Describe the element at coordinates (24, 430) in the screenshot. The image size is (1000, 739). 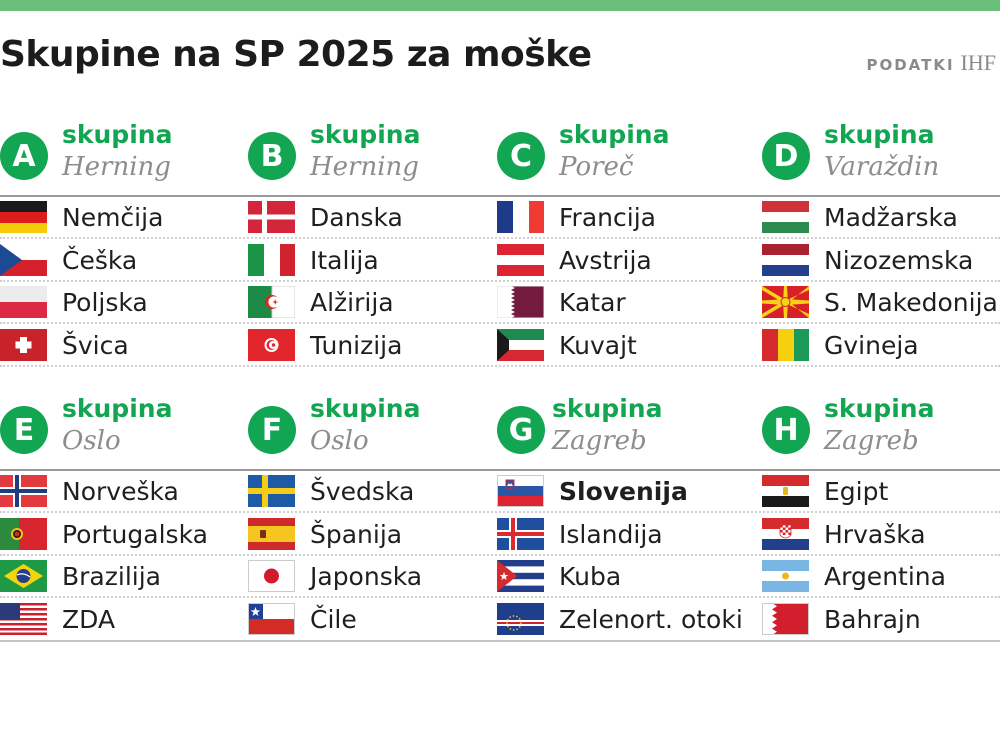
I see `group-letter-badge: E` at that location.